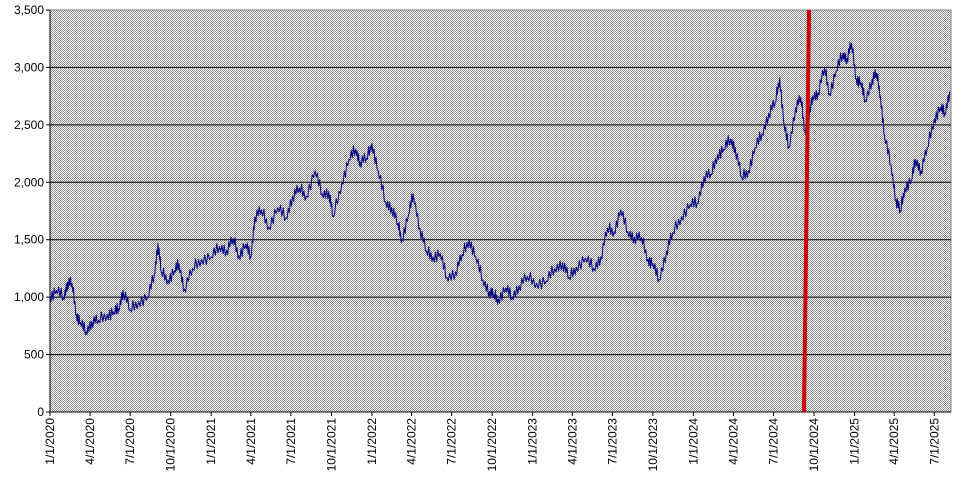 The height and width of the screenshot is (493, 966). Describe the element at coordinates (211, 441) in the screenshot. I see `x-tick-label: 1/1/2021` at that location.